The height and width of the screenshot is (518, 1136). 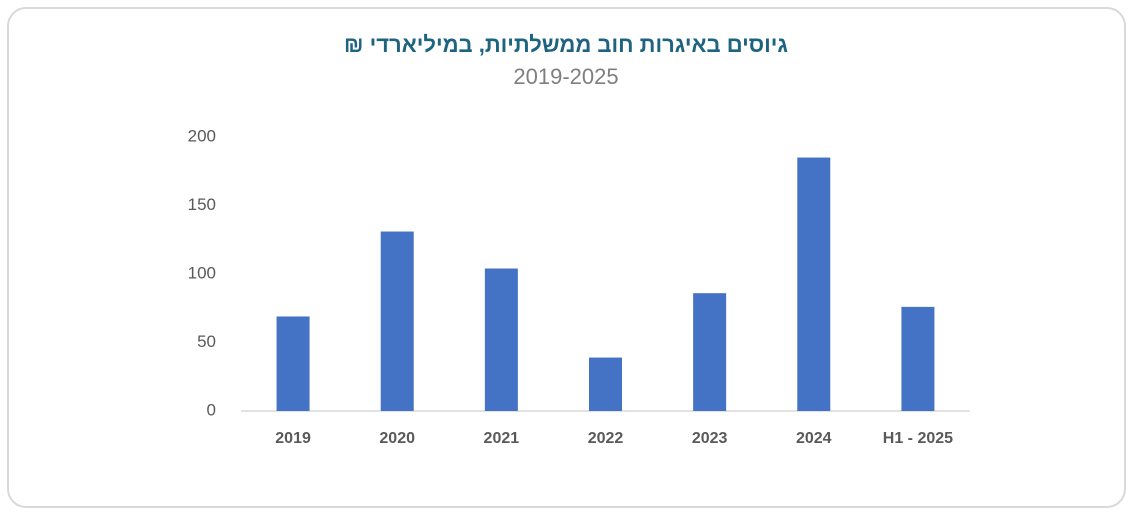 What do you see at coordinates (606, 438) in the screenshot?
I see `x-tick-label: 2022` at bounding box center [606, 438].